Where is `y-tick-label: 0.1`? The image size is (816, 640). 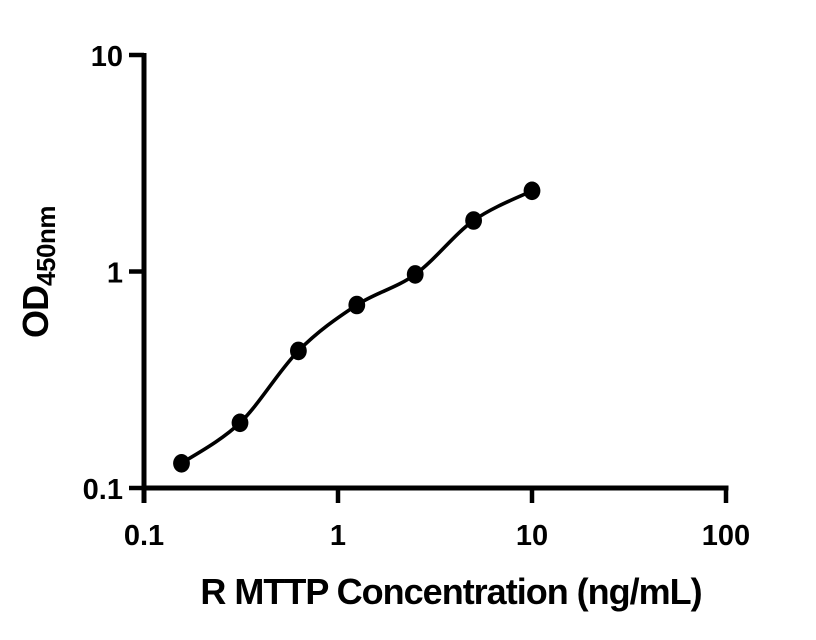 y-tick-label: 0.1 is located at coordinates (103, 490).